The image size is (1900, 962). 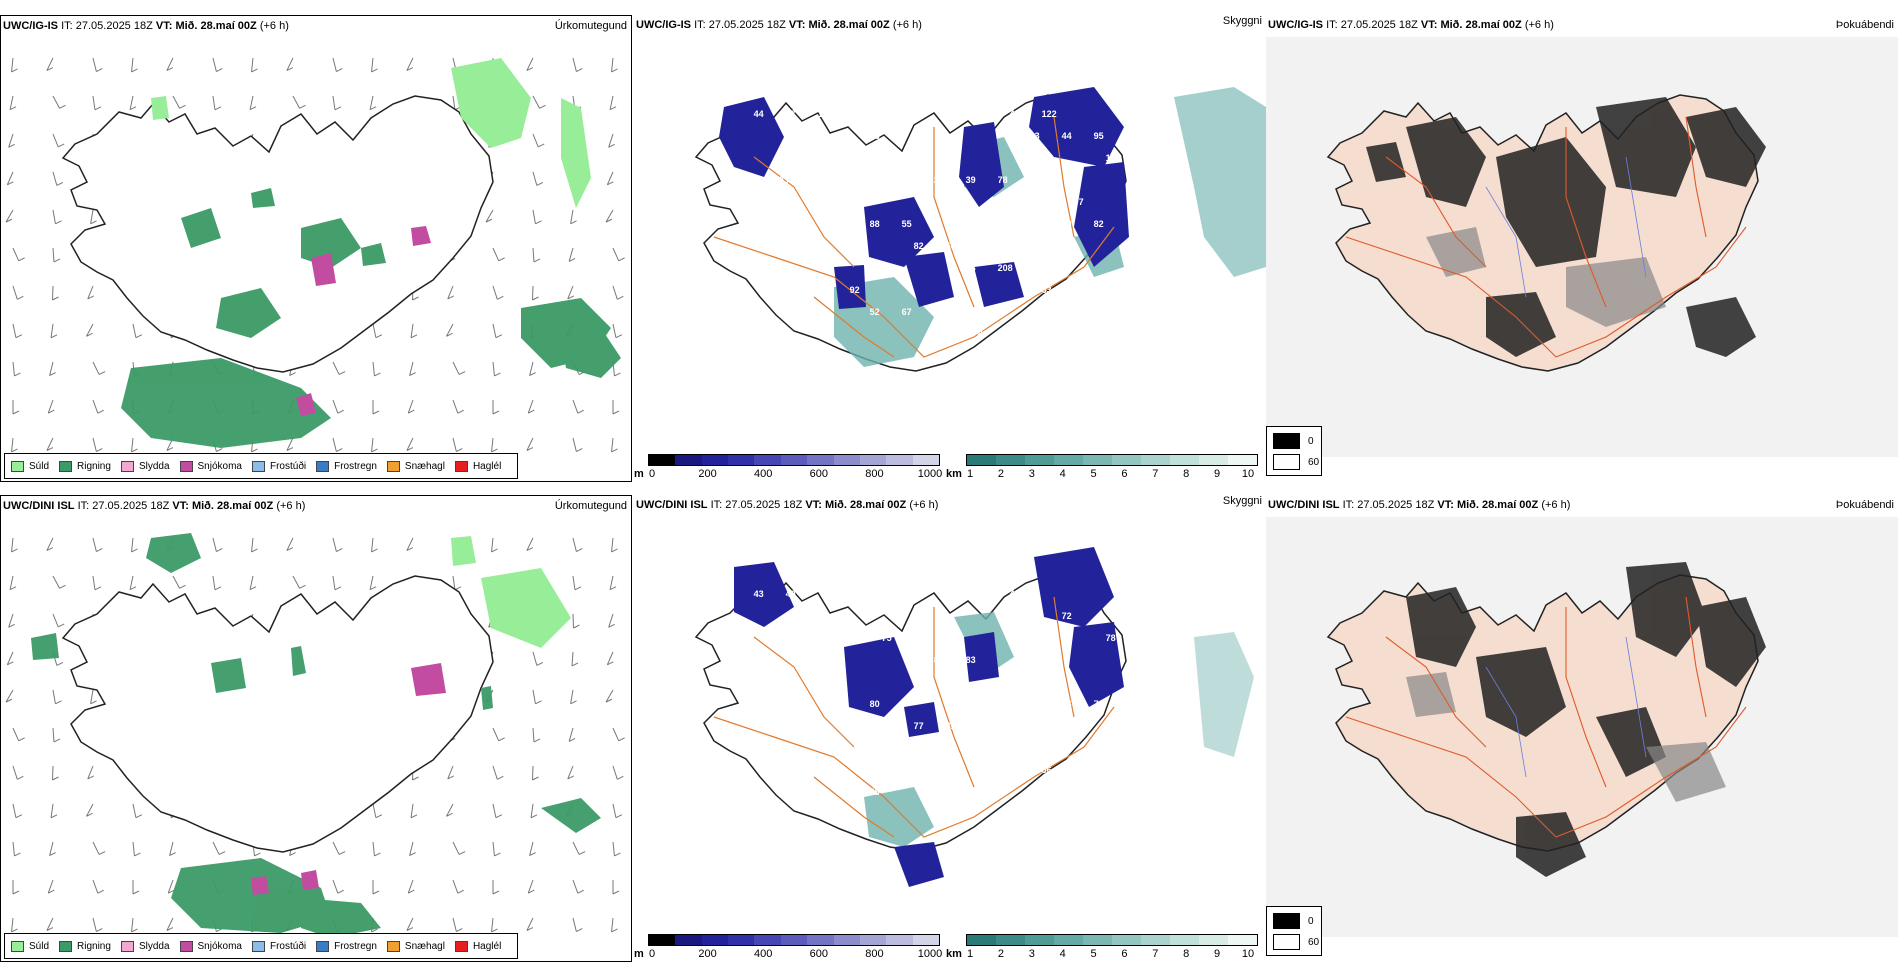 What do you see at coordinates (315, 735) in the screenshot?
I see `precip-map` at bounding box center [315, 735].